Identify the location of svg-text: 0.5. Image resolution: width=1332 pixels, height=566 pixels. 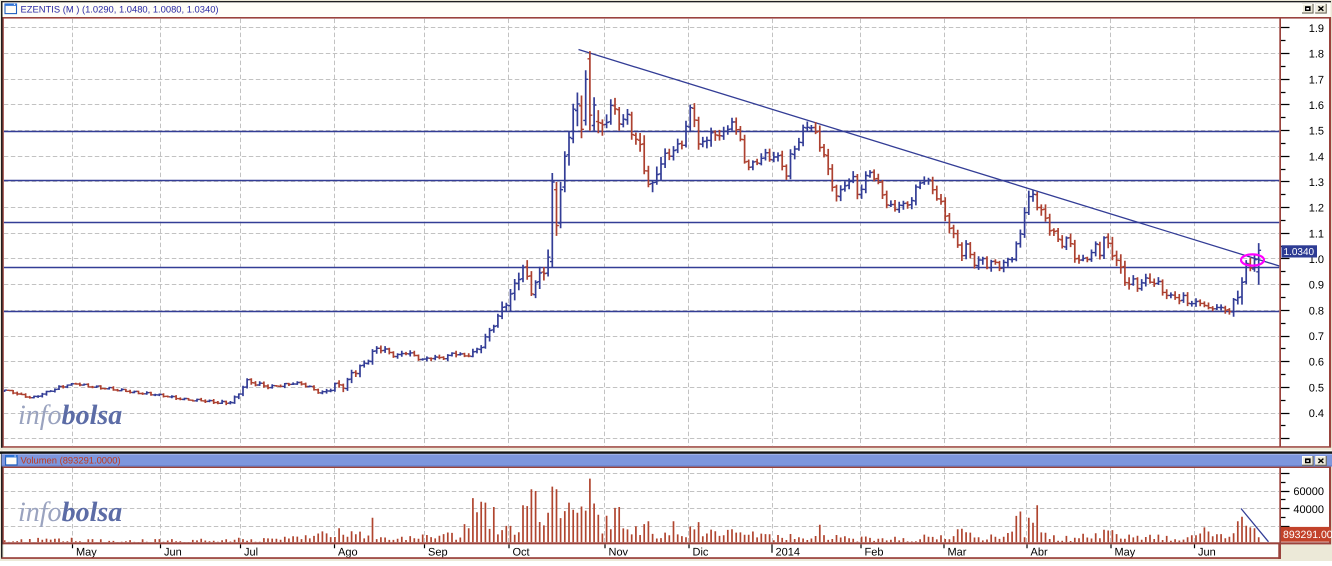
(1316, 388).